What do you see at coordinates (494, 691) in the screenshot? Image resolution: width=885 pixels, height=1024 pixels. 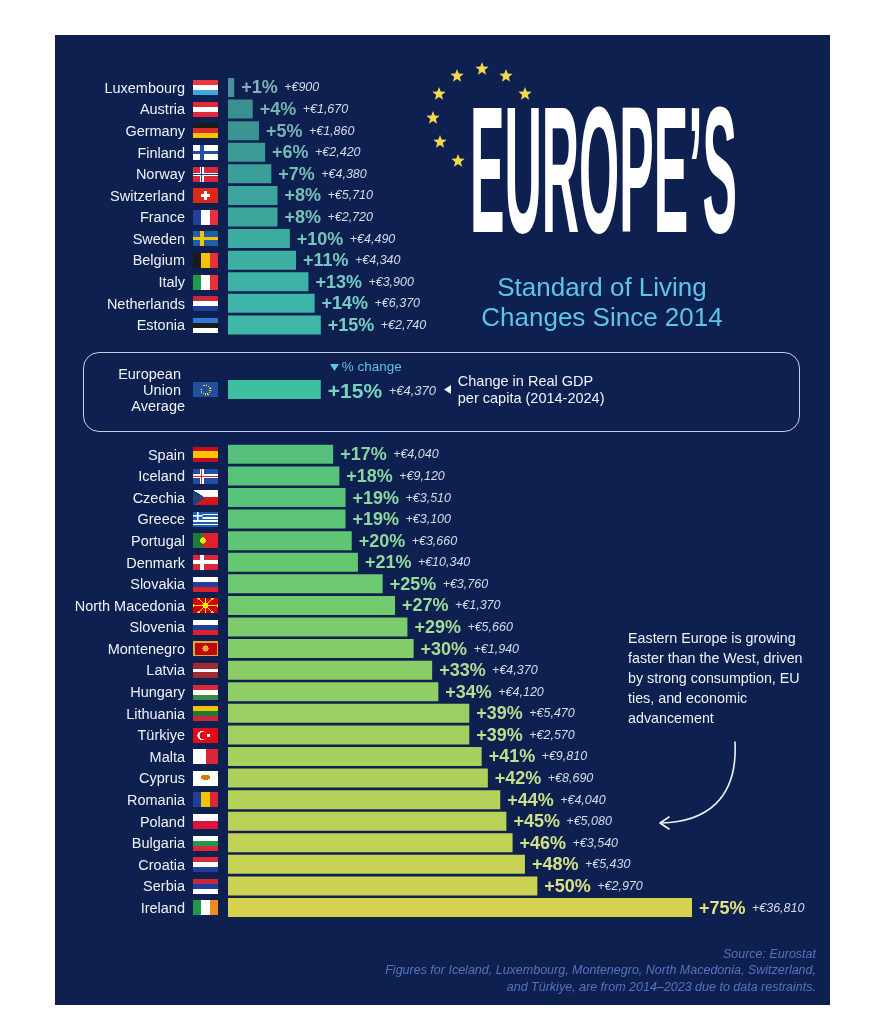 I see `data-label: +34% +€4,120` at bounding box center [494, 691].